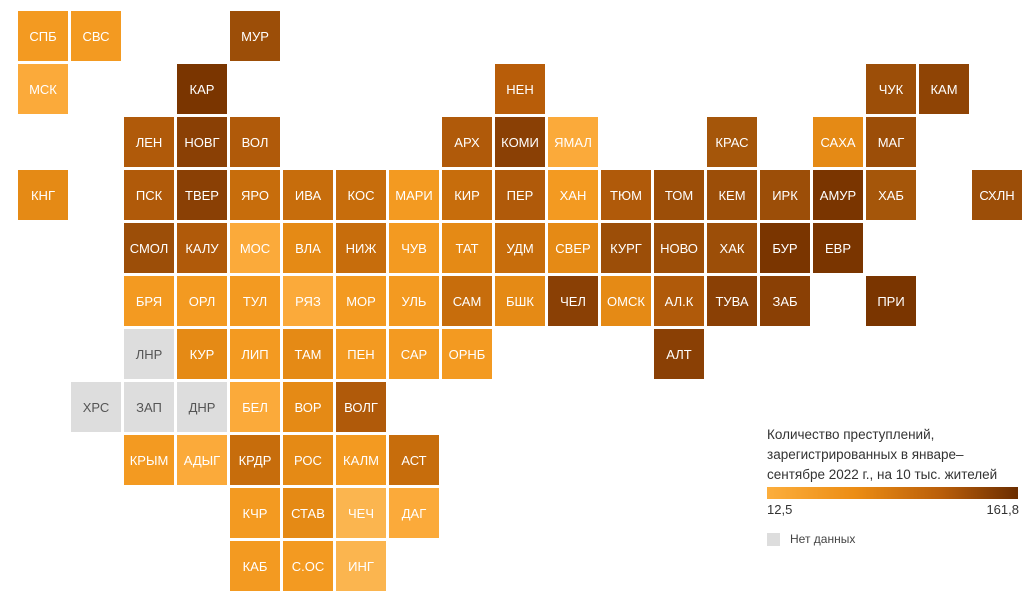 This screenshot has height=600, width=1032. What do you see at coordinates (679, 301) in the screenshot?
I see `region-tile: АЛ.К` at bounding box center [679, 301].